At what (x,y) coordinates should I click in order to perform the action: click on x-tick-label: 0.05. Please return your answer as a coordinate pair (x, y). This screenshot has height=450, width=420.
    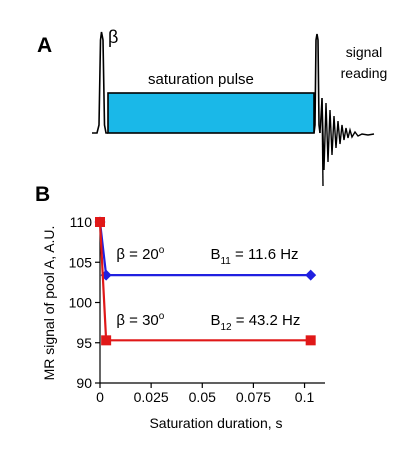
    Looking at the image, I should click on (202, 397).